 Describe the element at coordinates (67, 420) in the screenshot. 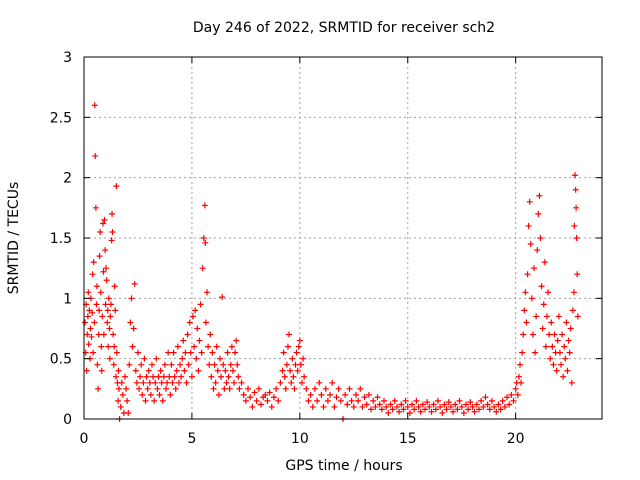

I see `y-tick-label: 0` at that location.